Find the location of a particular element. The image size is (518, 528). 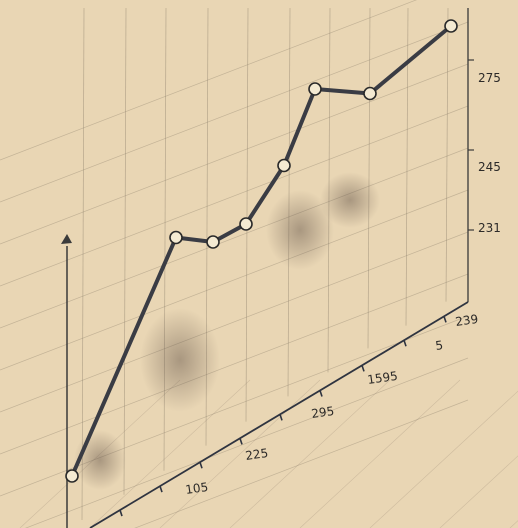

x-tick-label: 239 is located at coordinates (466, 320).